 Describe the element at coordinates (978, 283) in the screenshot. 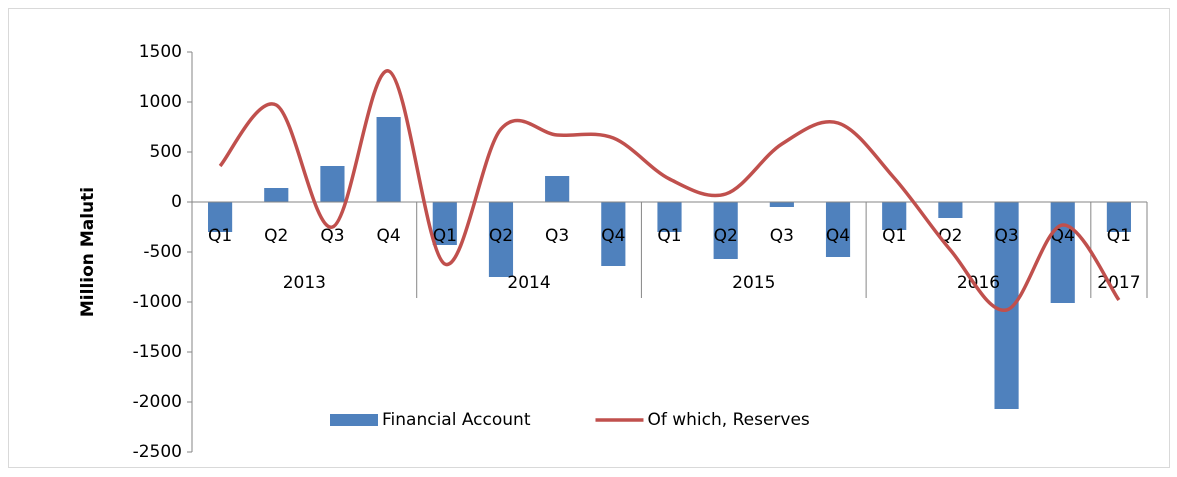

I see `group-label: 2016` at that location.